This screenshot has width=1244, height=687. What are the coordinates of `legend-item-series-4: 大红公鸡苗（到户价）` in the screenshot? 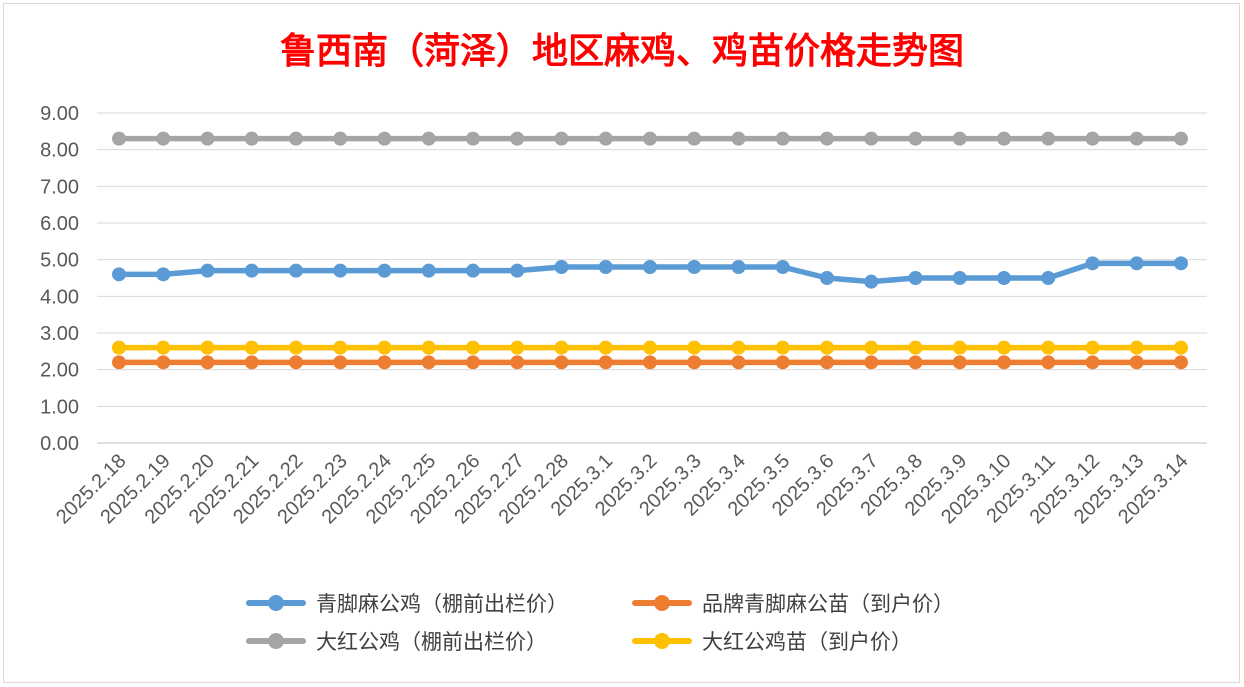 It's located at (772, 641).